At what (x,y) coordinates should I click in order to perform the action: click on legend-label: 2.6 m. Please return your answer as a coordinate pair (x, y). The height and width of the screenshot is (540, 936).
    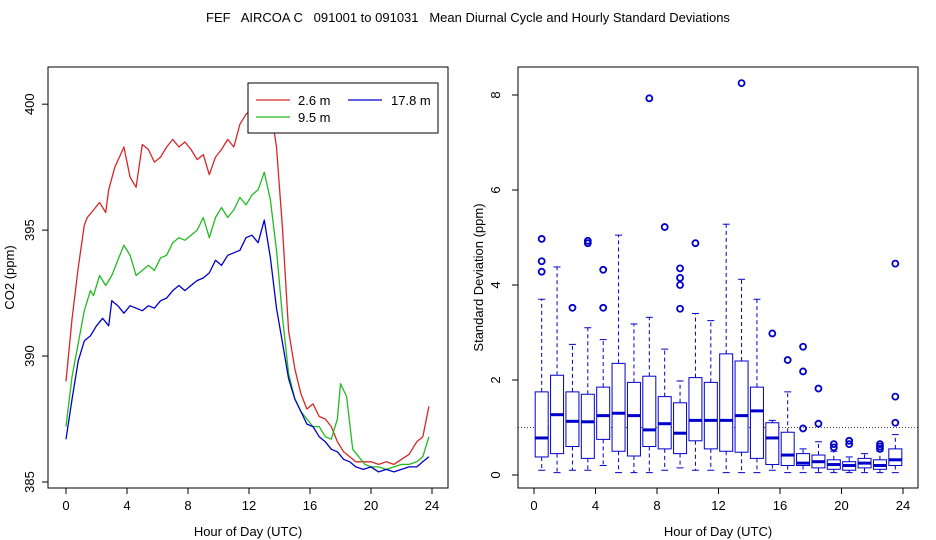
    Looking at the image, I should click on (314, 100).